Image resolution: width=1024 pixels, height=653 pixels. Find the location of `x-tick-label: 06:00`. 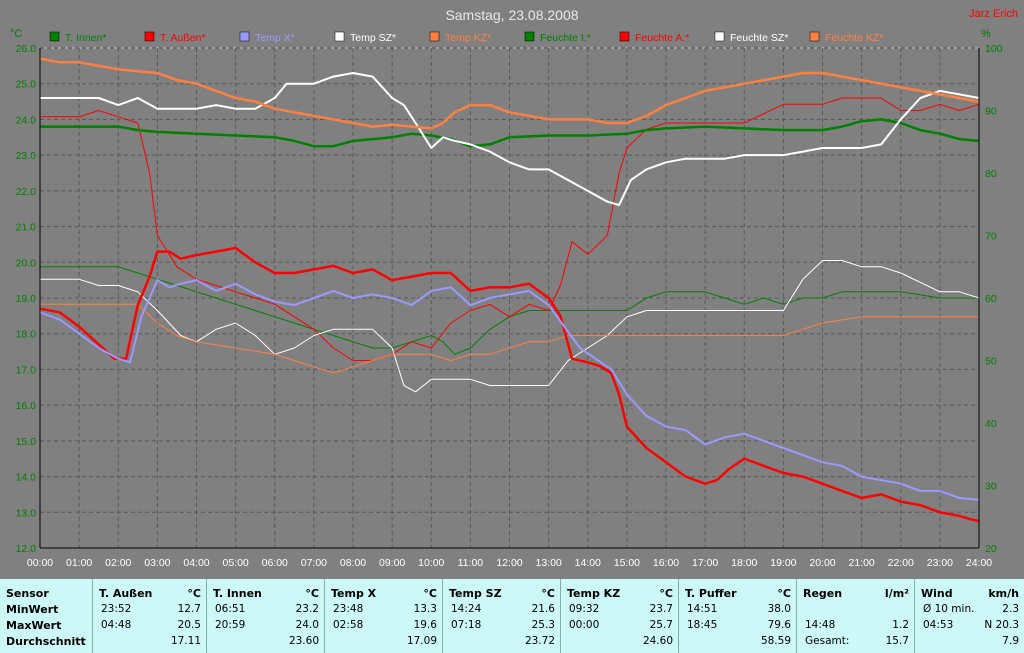

x-tick-label: 06:00 is located at coordinates (275, 563).